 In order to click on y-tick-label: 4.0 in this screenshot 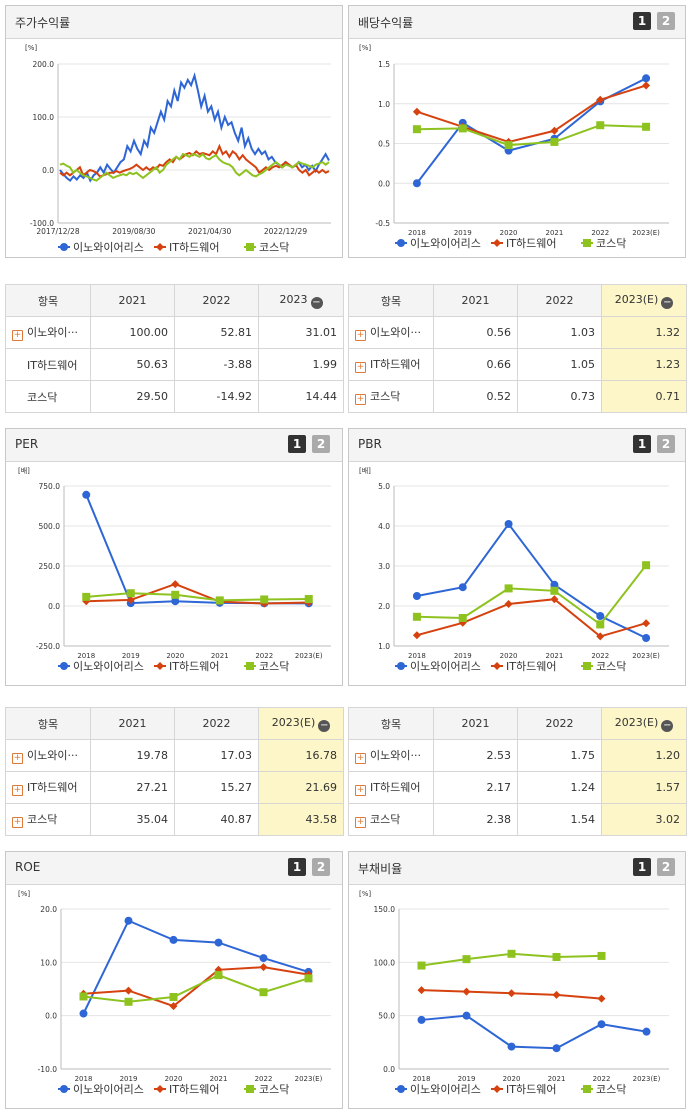, I will do `click(384, 526)`.